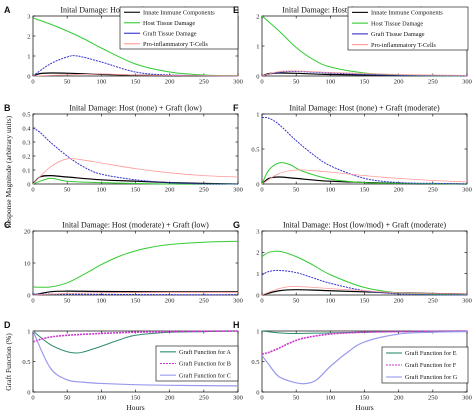 The image size is (474, 414). I want to click on panel-tag: B, so click(7, 108).